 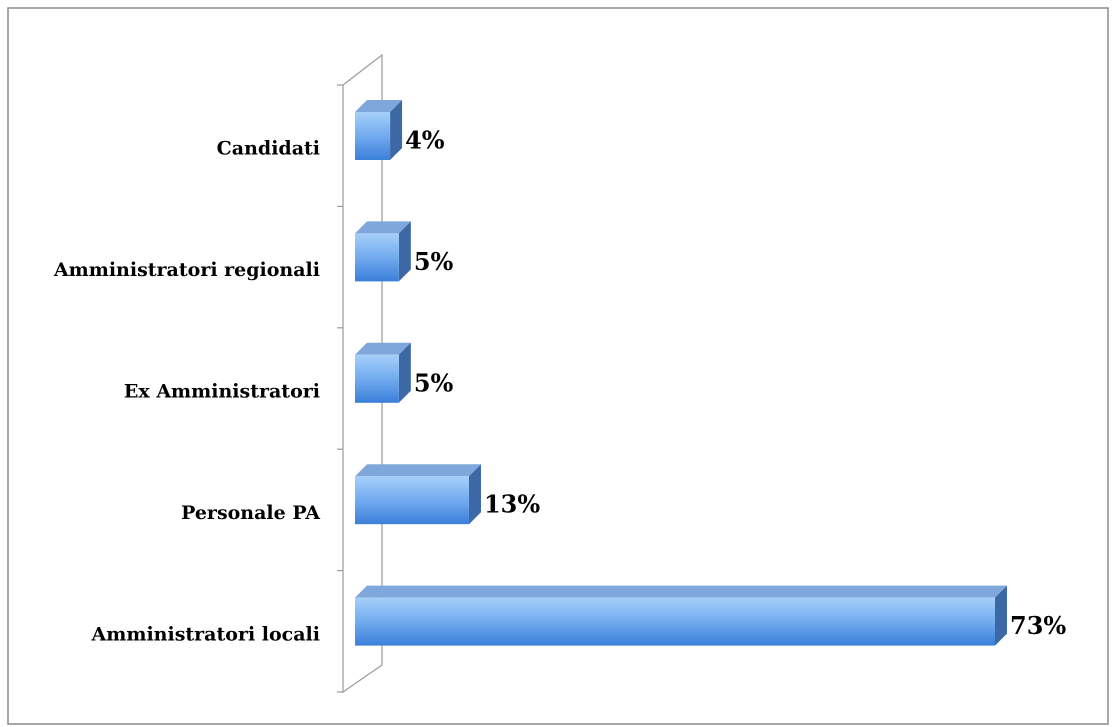 What do you see at coordinates (512, 504) in the screenshot?
I see `value-label: 13%` at bounding box center [512, 504].